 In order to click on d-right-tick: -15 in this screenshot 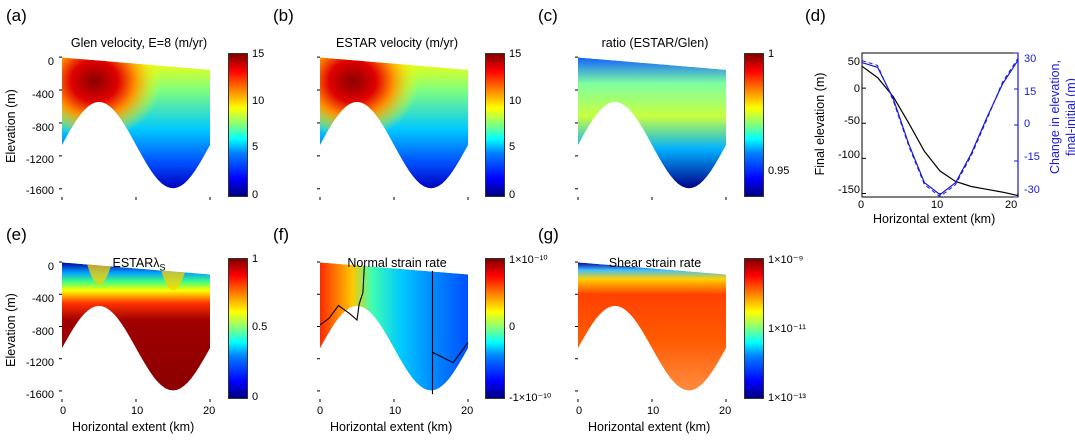, I will do `click(1032, 157)`.